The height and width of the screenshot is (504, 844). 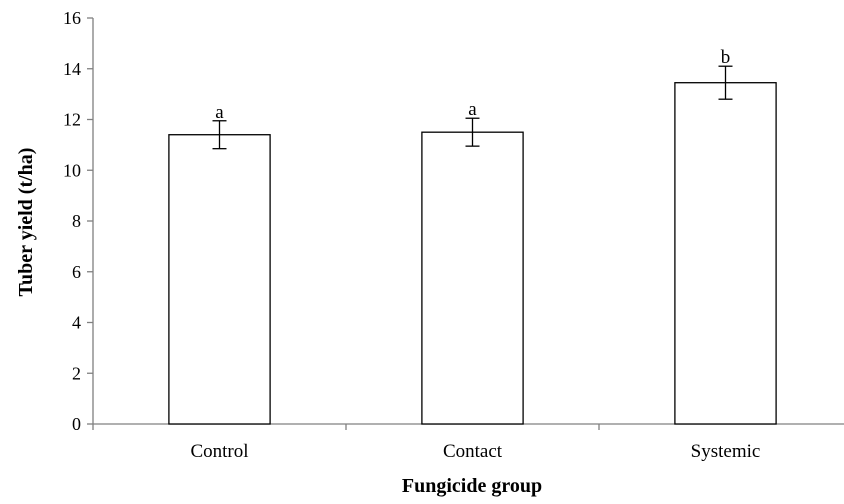 I want to click on x-tick-label-contact: Contact, so click(x=473, y=451).